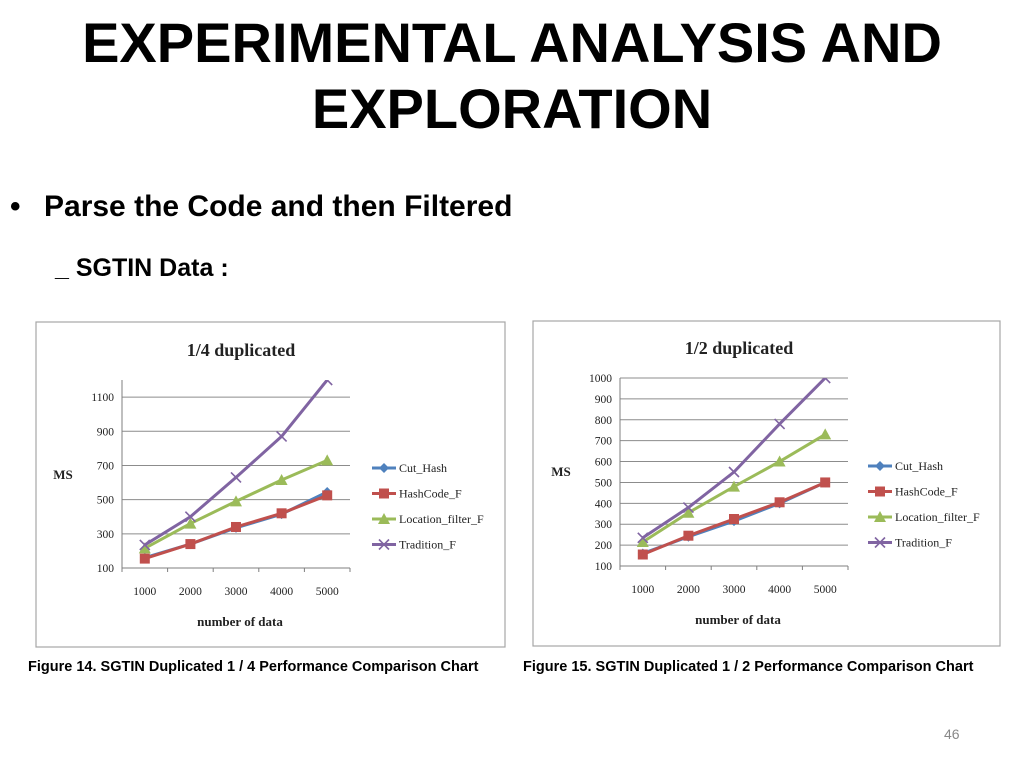 Image resolution: width=1024 pixels, height=768 pixels. I want to click on series-group, so click(236, 472).